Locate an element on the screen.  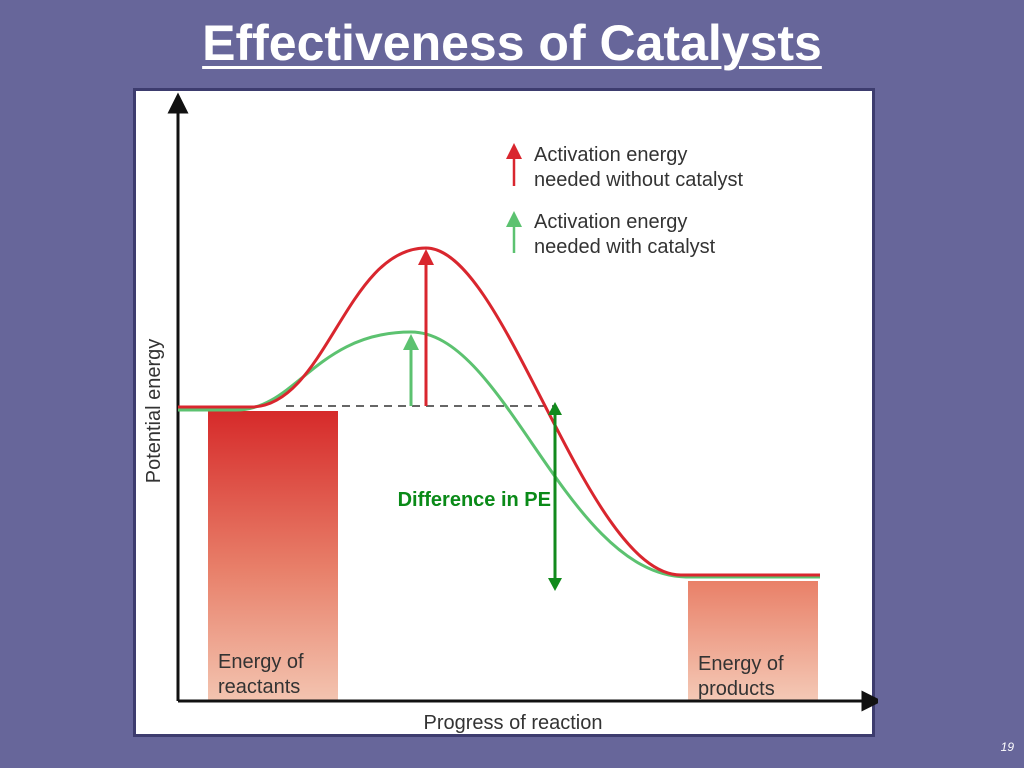
legend-text-without-catalyst-2: needed without catalyst is located at coordinates (638, 180).